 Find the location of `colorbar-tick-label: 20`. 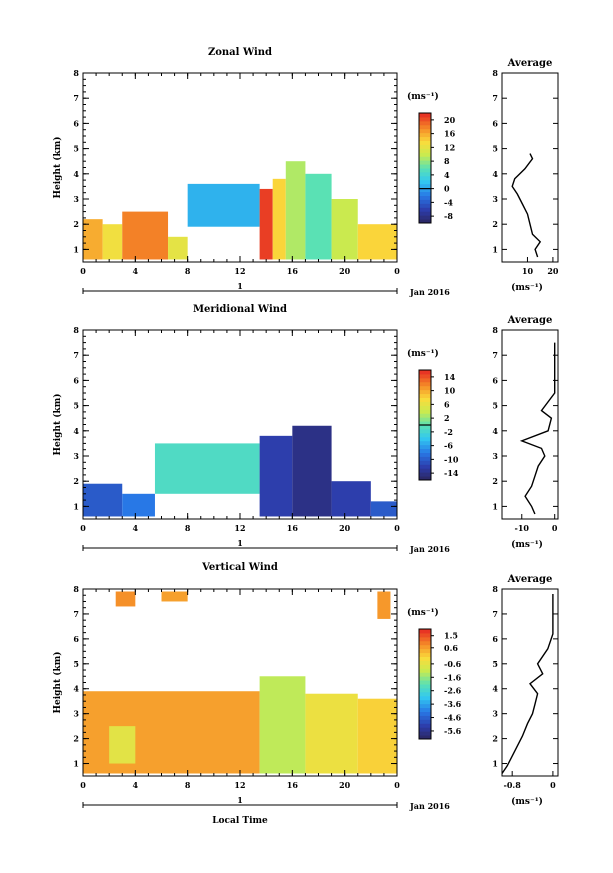

colorbar-tick-label: 20 is located at coordinates (450, 120).